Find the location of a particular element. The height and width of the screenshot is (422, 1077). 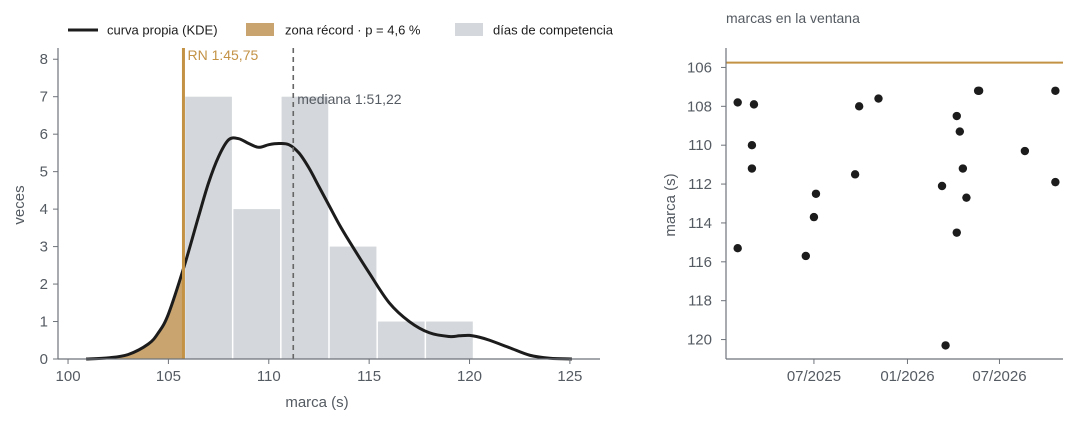

y-tick-label: 3 is located at coordinates (44, 247).